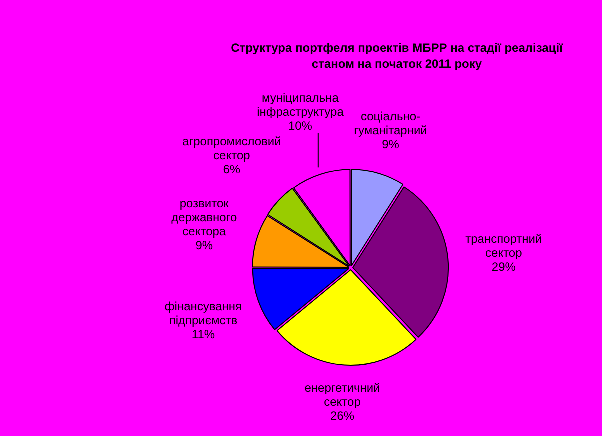 This screenshot has height=436, width=602. Describe the element at coordinates (504, 246) in the screenshot. I see `slice-label: транспортний сектор` at that location.